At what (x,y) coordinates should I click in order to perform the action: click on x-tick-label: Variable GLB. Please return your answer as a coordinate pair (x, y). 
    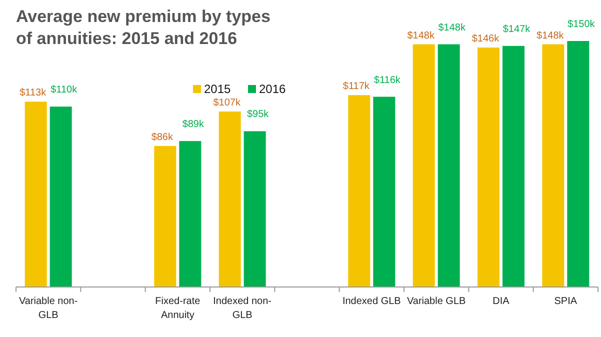
    Looking at the image, I should click on (436, 301).